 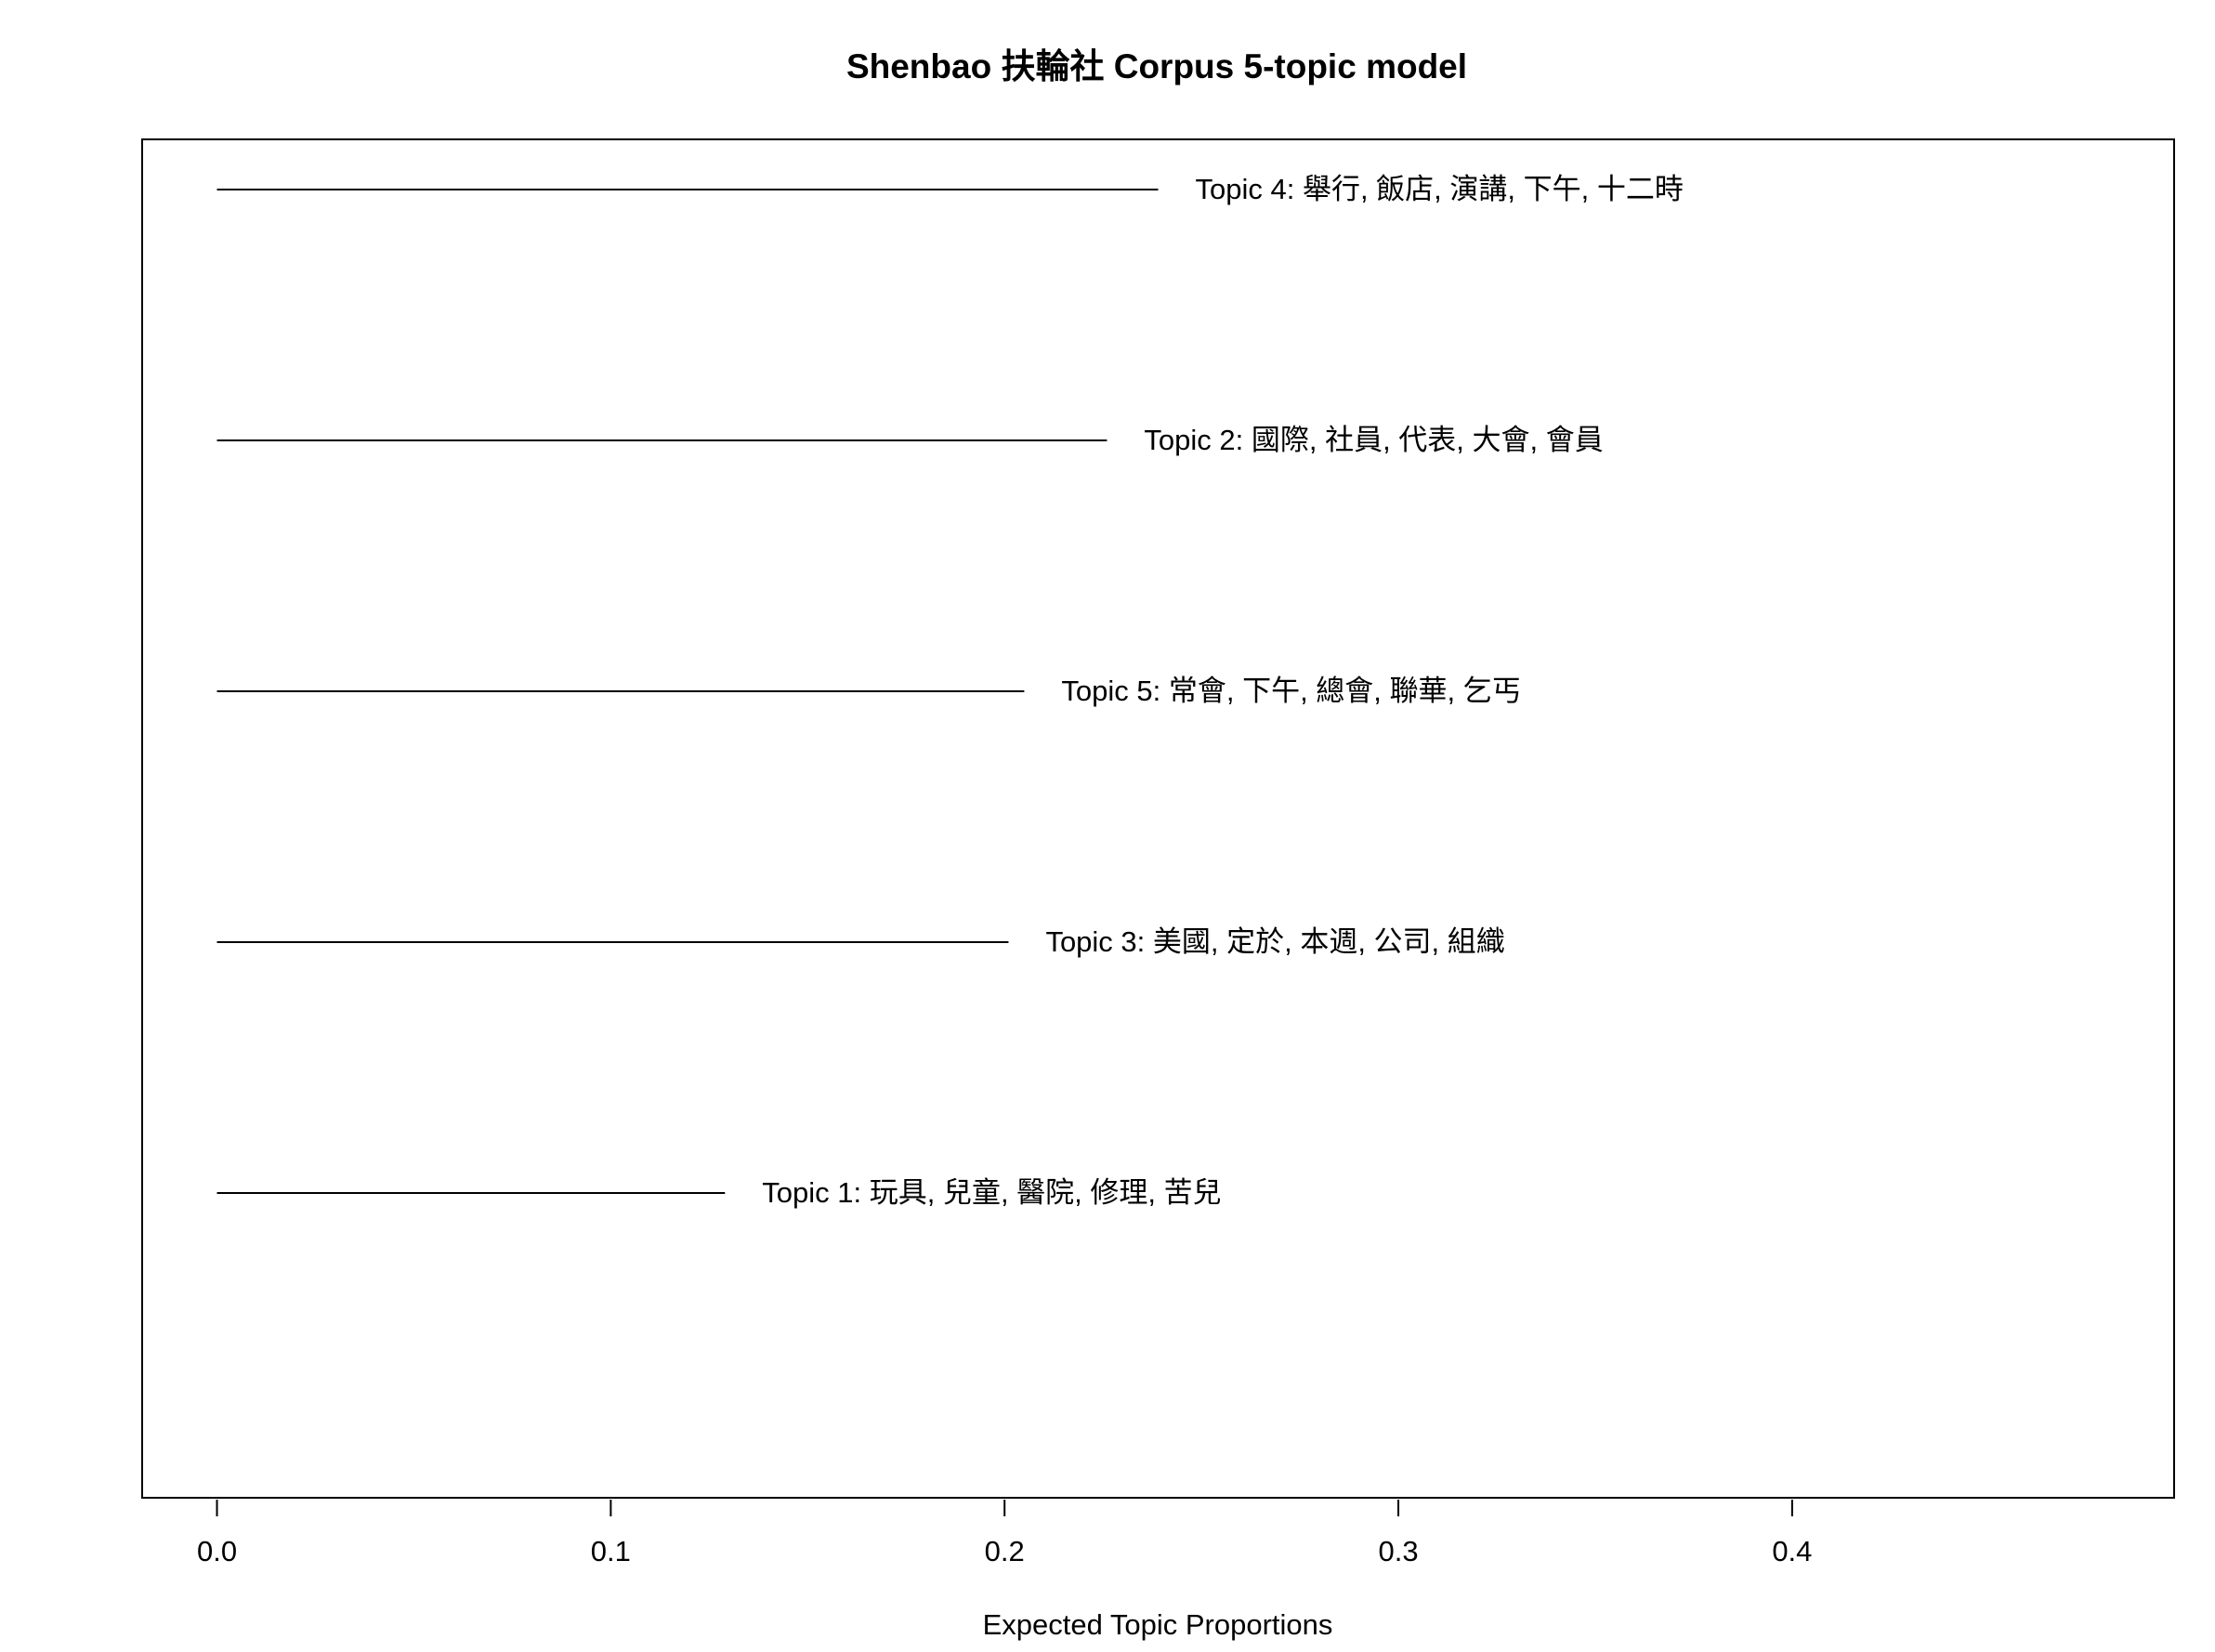 I want to click on x-tick-label: 0.0, so click(x=217, y=1551).